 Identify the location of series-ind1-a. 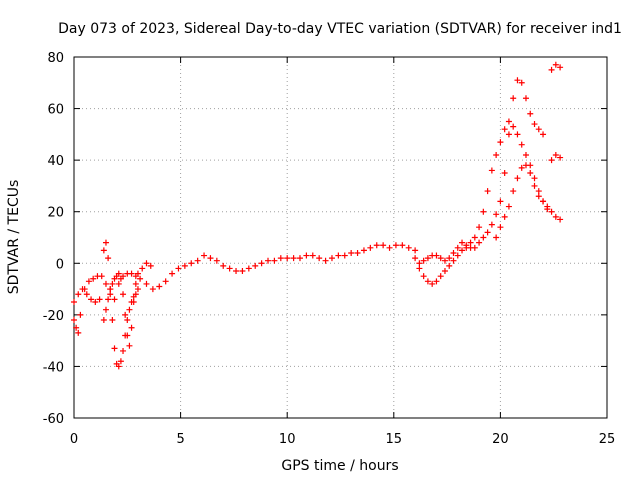
(245, 289).